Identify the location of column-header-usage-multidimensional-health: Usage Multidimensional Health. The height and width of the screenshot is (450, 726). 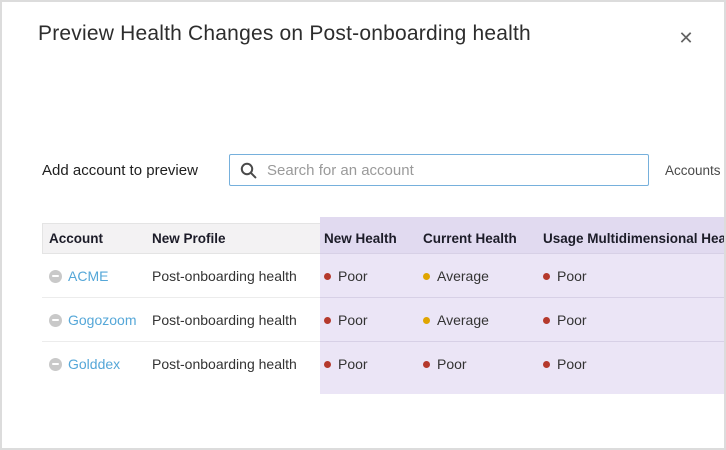
(634, 238).